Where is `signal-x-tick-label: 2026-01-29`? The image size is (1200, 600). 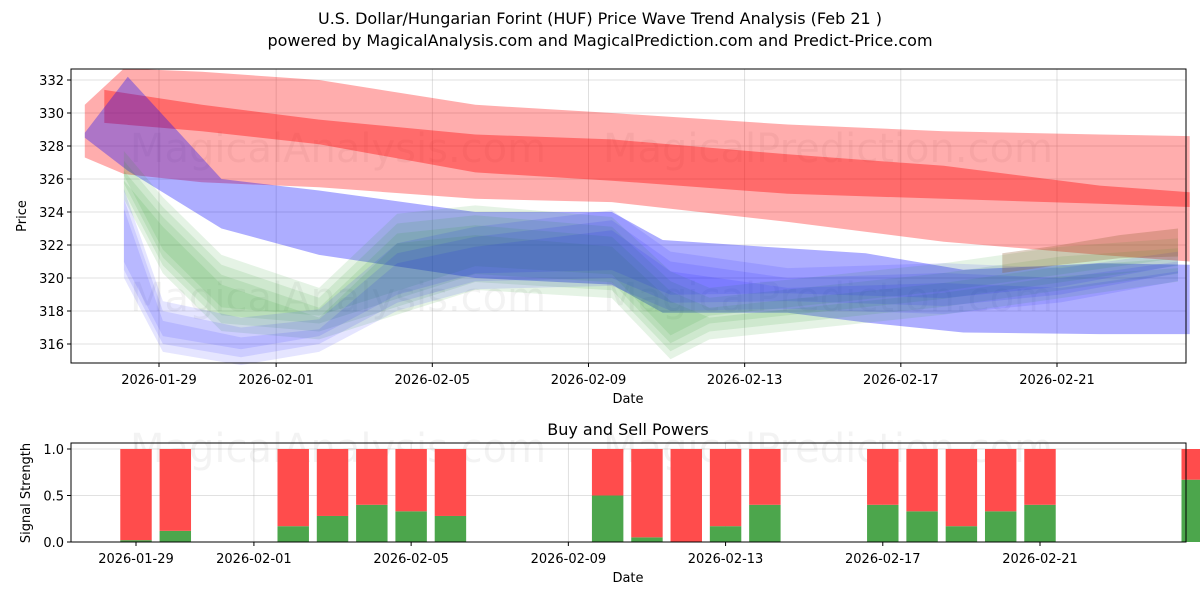 signal-x-tick-label: 2026-01-29 is located at coordinates (136, 559).